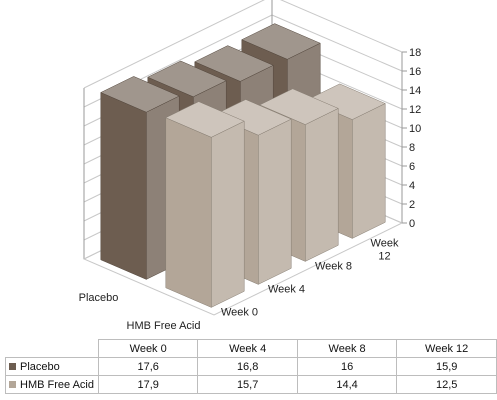 This screenshot has width=497, height=400. I want to click on data-table-cell: 14,4, so click(347, 384).